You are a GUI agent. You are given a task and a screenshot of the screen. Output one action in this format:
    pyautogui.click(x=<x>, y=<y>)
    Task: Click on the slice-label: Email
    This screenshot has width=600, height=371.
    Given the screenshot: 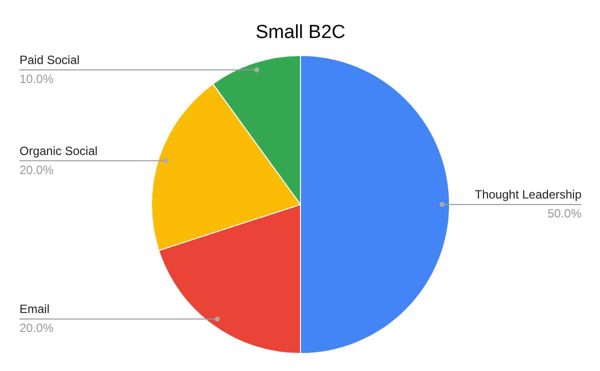 What is the action you would take?
    pyautogui.click(x=35, y=309)
    